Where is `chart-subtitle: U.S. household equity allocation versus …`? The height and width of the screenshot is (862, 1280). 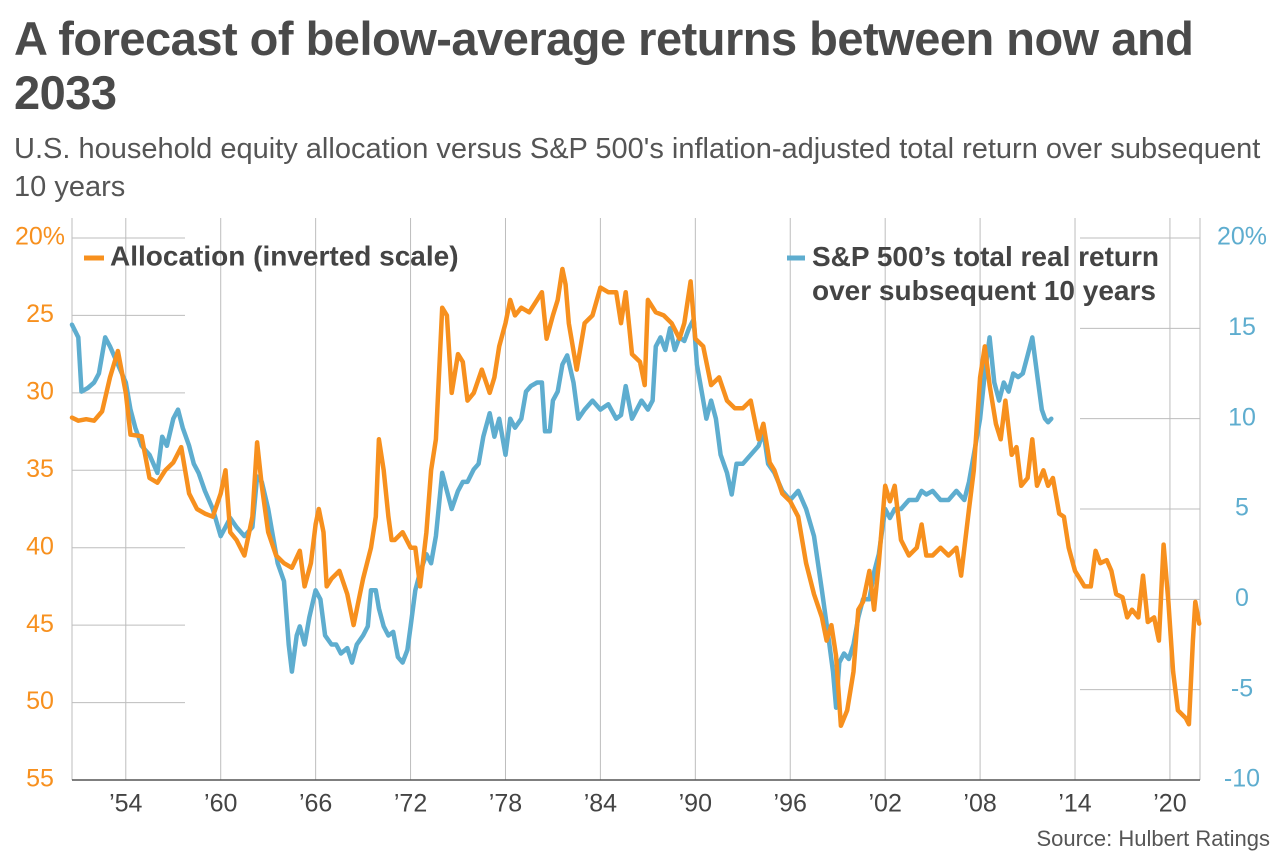 chart-subtitle: U.S. household equity allocation versus … is located at coordinates (637, 168).